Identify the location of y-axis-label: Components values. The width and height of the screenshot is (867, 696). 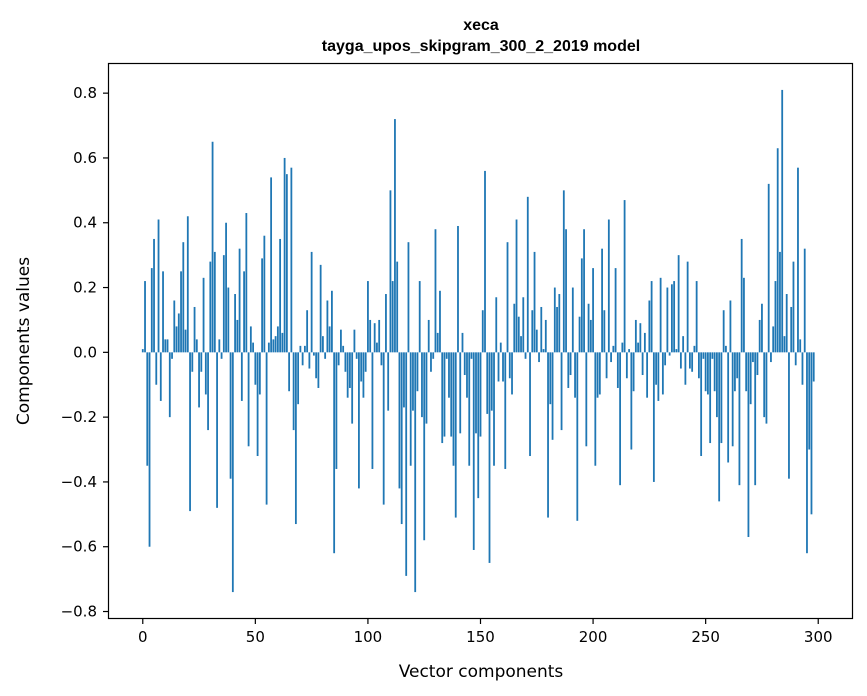
(24, 341).